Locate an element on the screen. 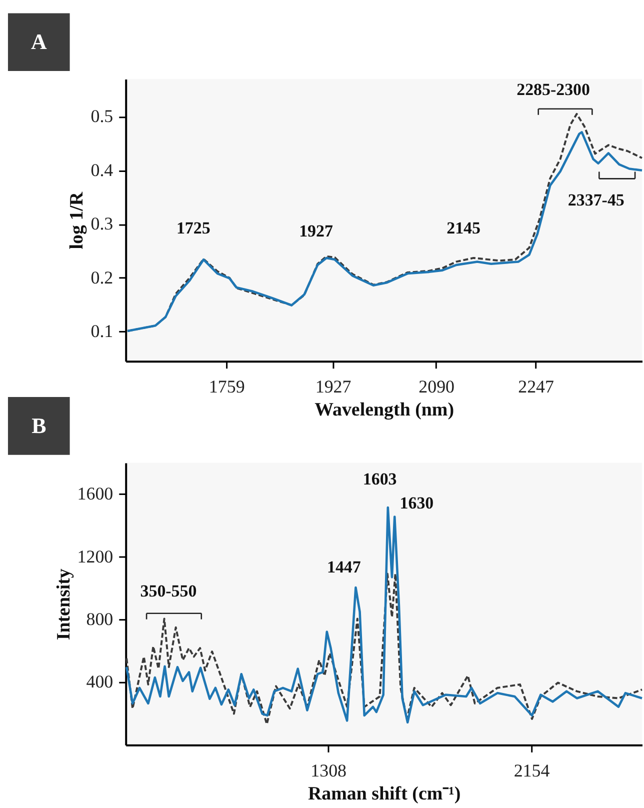 Image resolution: width=644 pixels, height=808 pixels. y-tick-label: 0.4 is located at coordinates (102, 170).